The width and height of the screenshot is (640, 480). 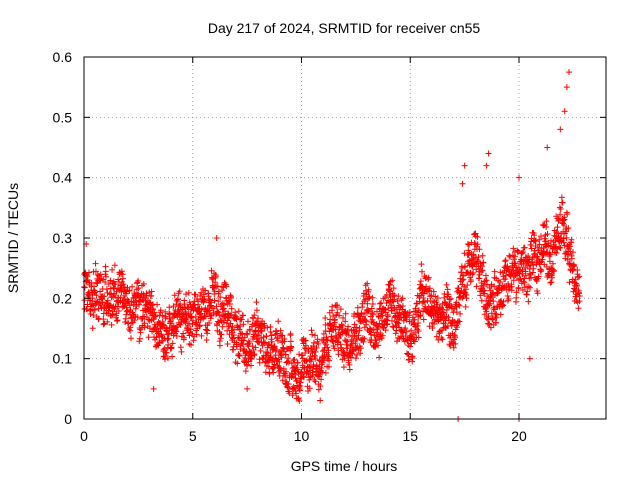 I want to click on y-tick-label: 0, so click(x=68, y=419).